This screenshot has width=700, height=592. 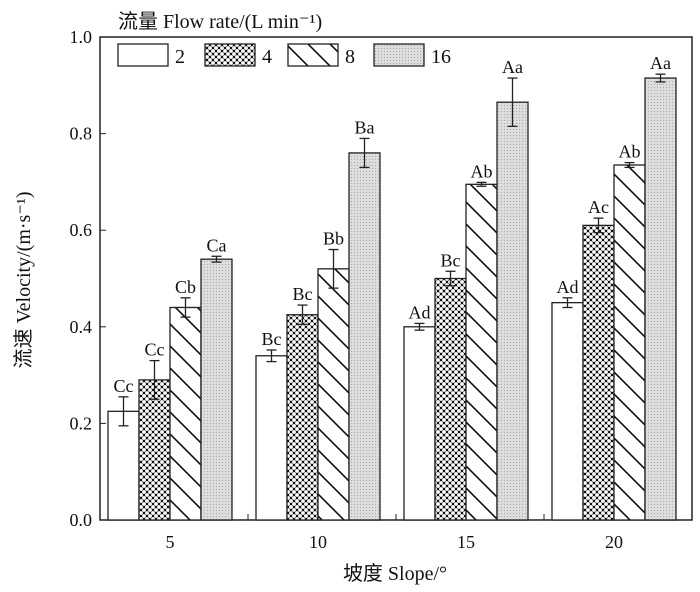 I want to click on y-tick-label: 0.6, so click(x=81, y=230).